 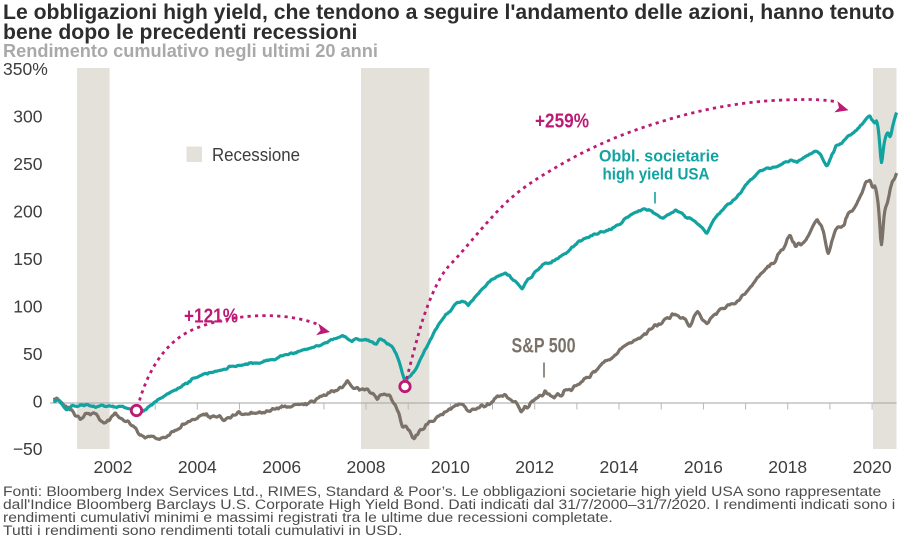 I want to click on svg-text: 2016, so click(x=703, y=467).